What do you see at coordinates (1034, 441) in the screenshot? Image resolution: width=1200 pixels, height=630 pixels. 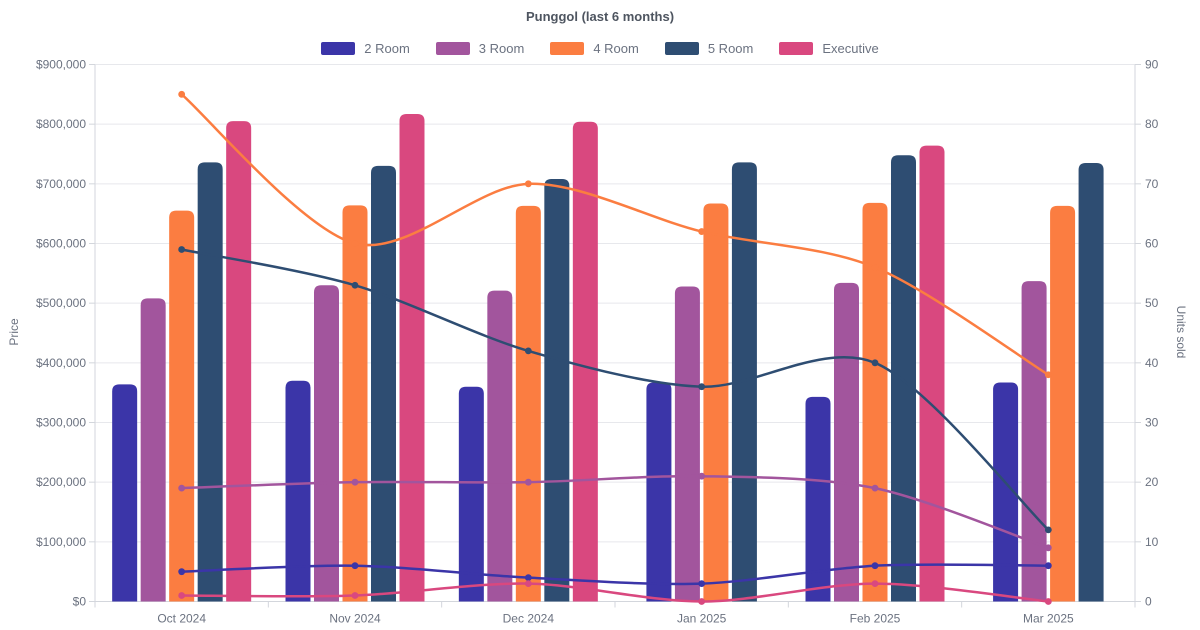 I see `bar-3-room-mar-2025` at bounding box center [1034, 441].